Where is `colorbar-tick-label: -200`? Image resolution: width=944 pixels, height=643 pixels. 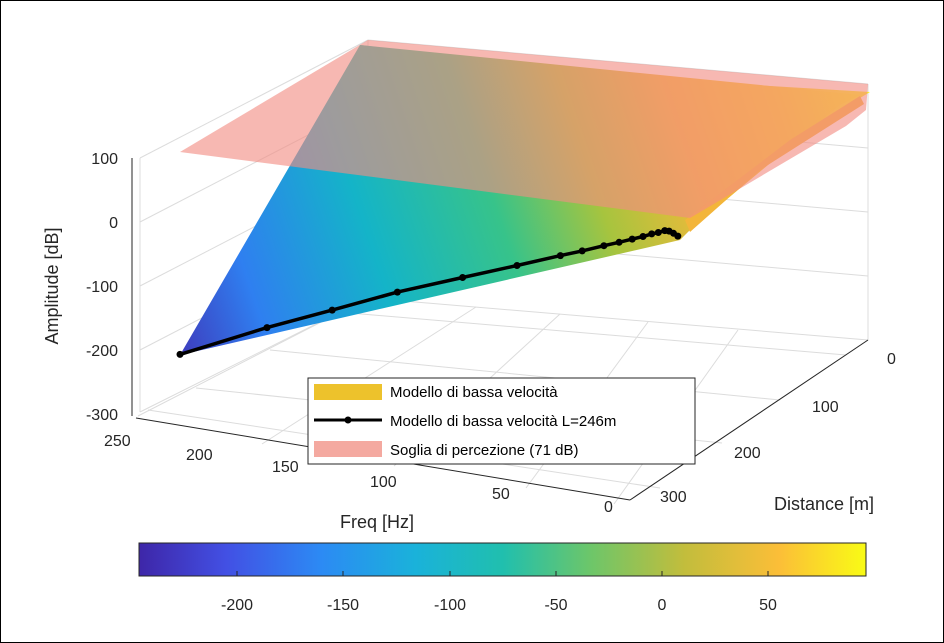
colorbar-tick-label: -200 is located at coordinates (237, 605).